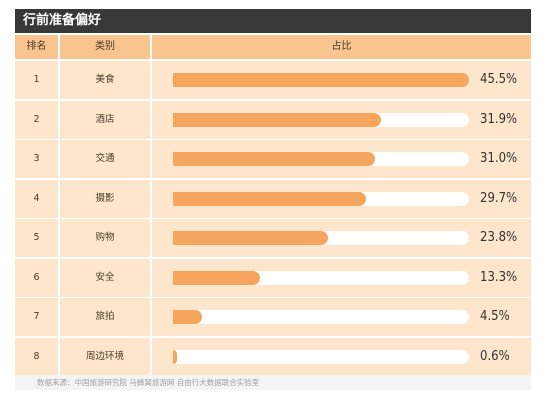  What do you see at coordinates (105, 277) in the screenshot?
I see `category-label: 安全` at bounding box center [105, 277].